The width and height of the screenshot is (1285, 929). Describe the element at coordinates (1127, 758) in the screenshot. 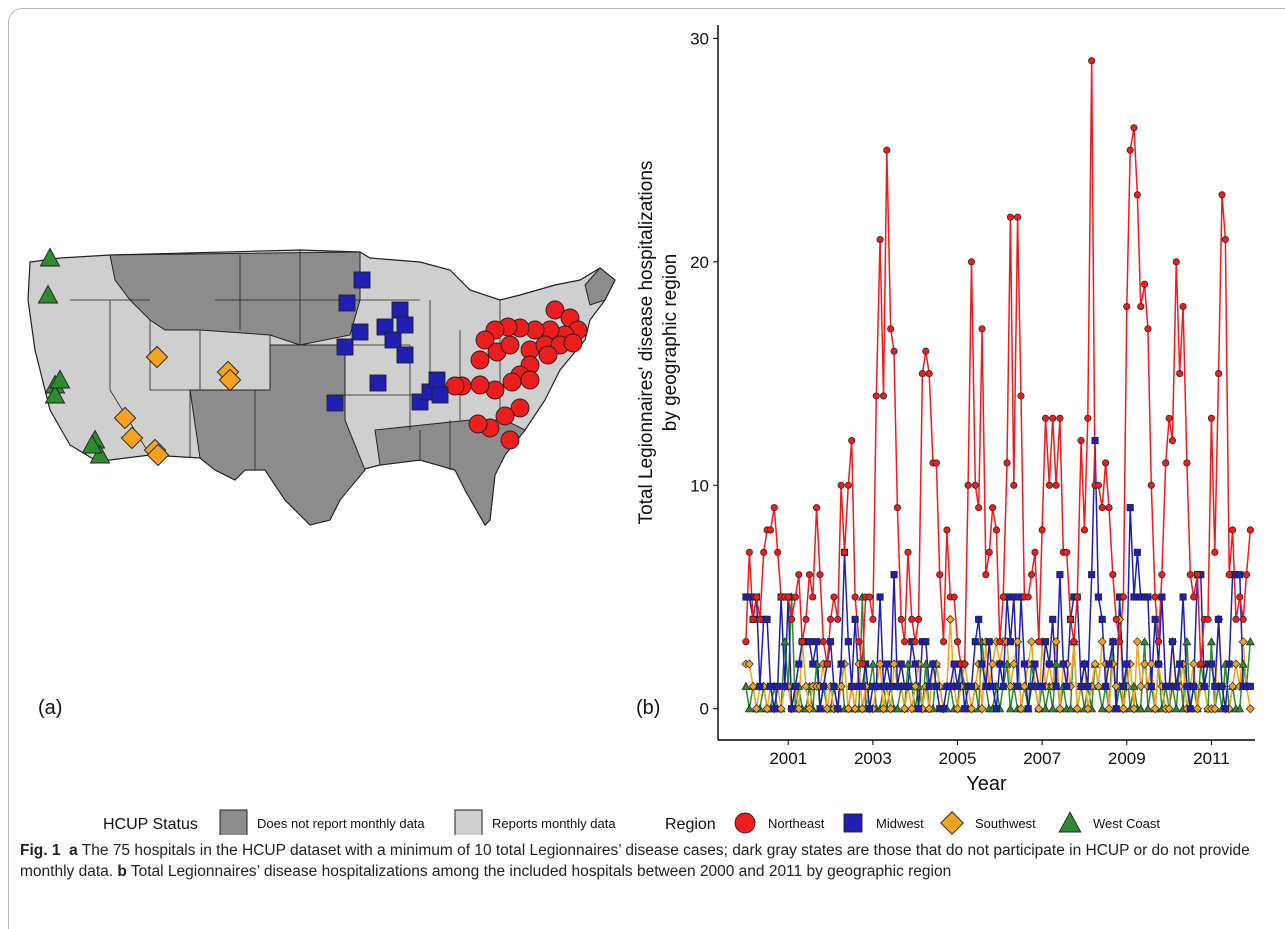

I see `x-tick-label: 2009` at that location.